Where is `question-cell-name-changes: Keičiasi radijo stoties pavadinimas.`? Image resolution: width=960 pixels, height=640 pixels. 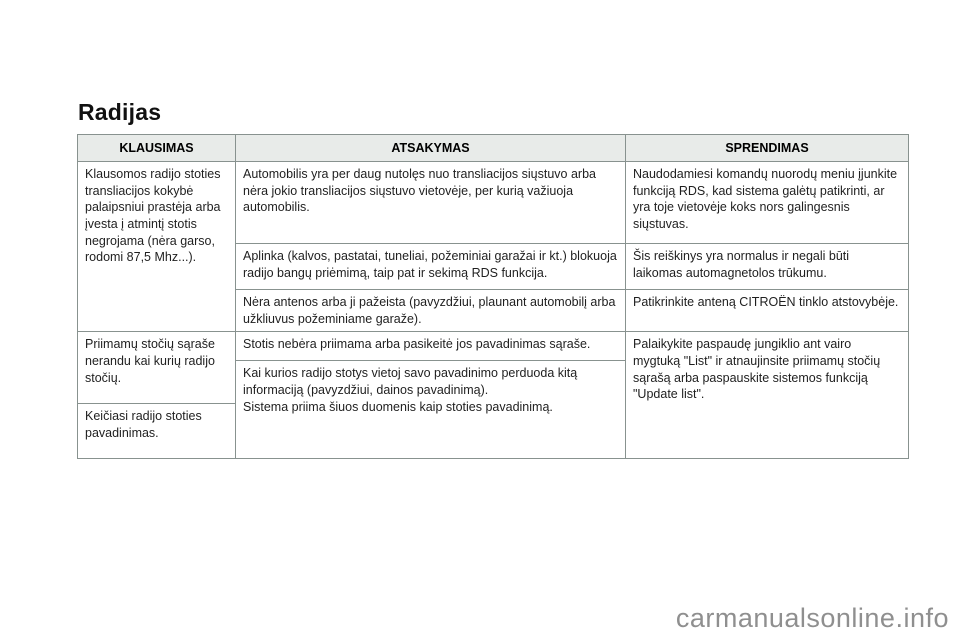 question-cell-name-changes: Keičiasi radijo stoties pavadinimas. is located at coordinates (156, 431).